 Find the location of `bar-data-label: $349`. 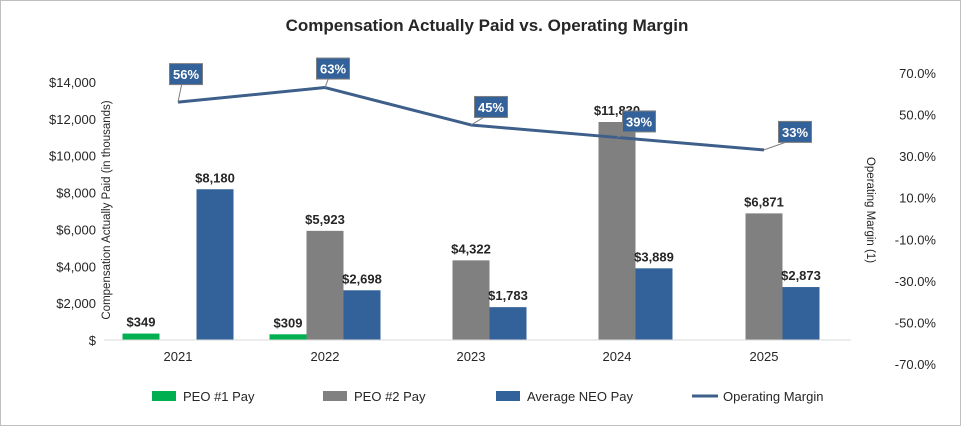

bar-data-label: $349 is located at coordinates (141, 322).